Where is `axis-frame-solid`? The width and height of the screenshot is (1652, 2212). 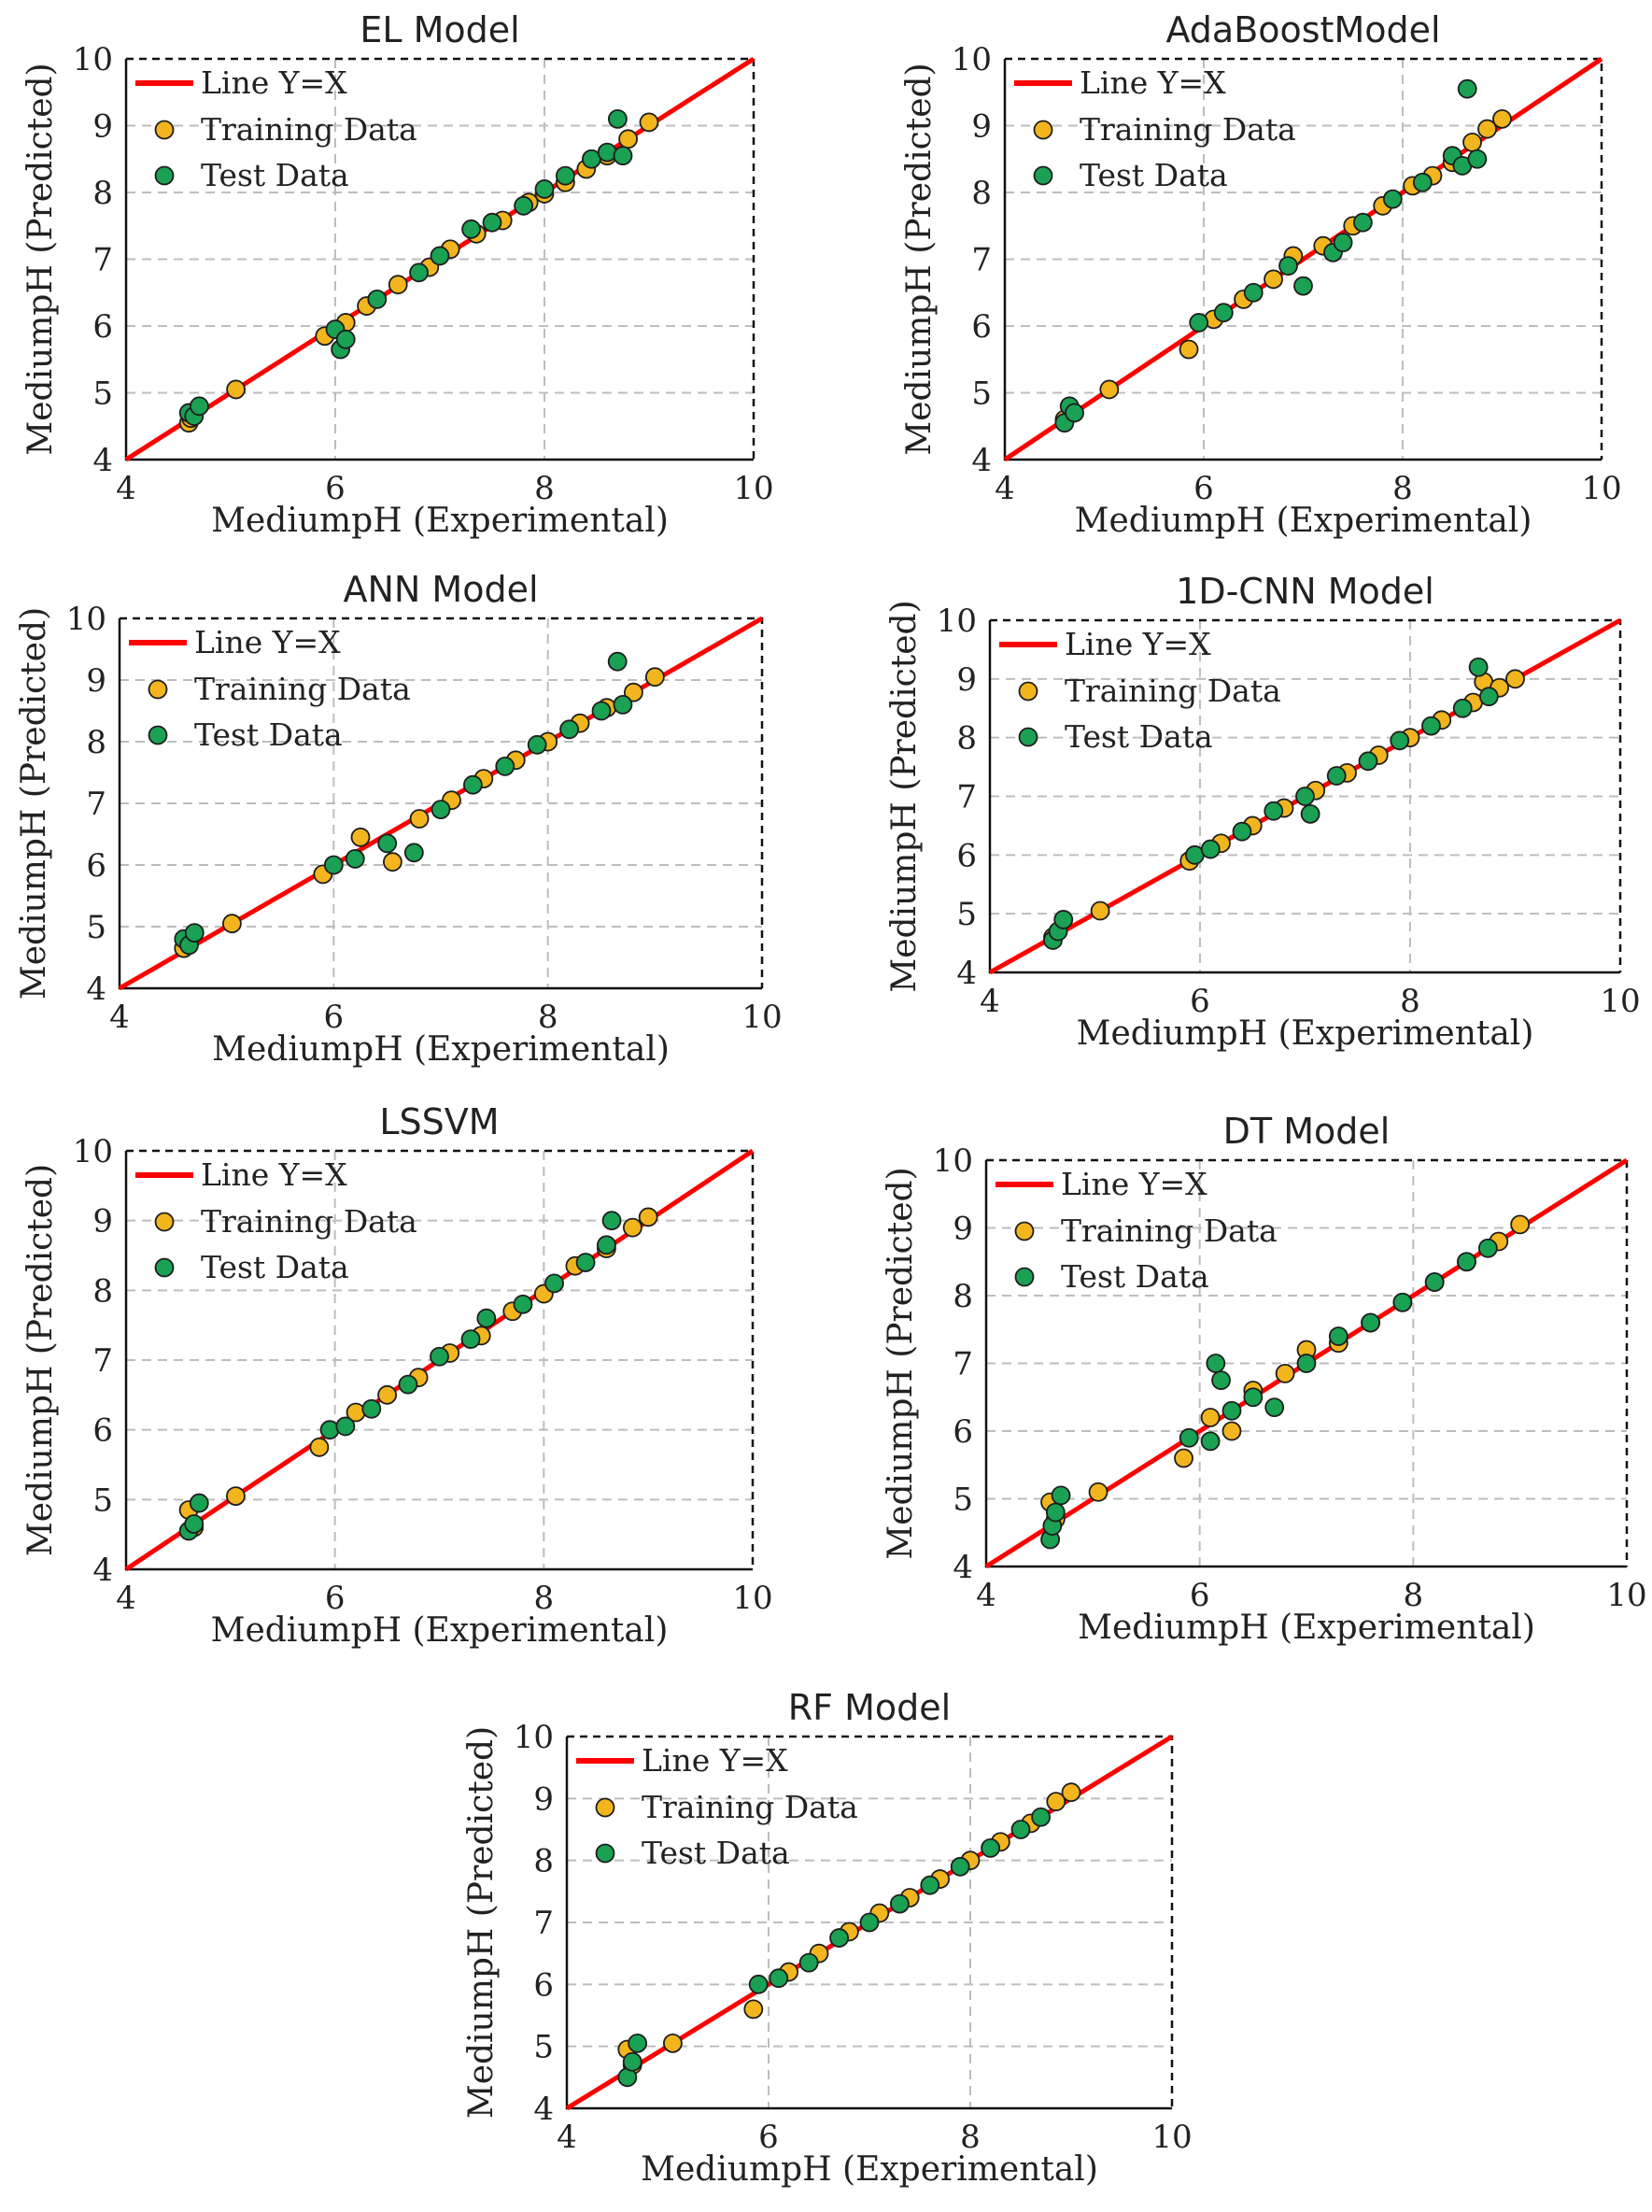 axis-frame-solid is located at coordinates (440, 804).